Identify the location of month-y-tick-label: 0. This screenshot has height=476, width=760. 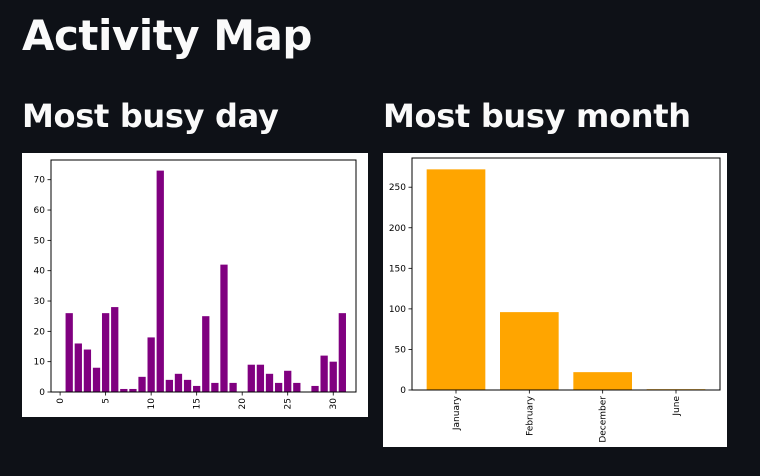
(403, 391).